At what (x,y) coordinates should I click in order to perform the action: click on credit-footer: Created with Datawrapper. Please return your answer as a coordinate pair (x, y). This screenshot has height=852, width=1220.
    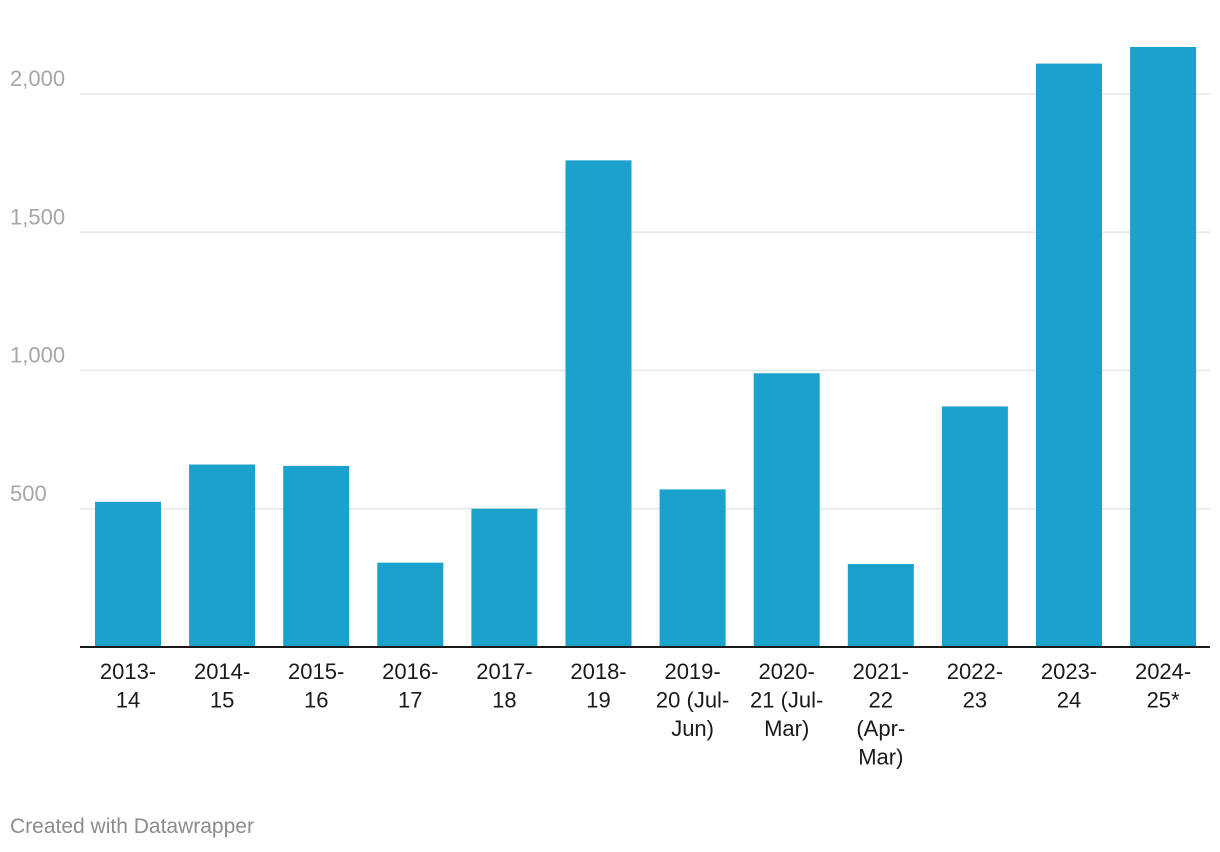
    Looking at the image, I should click on (132, 826).